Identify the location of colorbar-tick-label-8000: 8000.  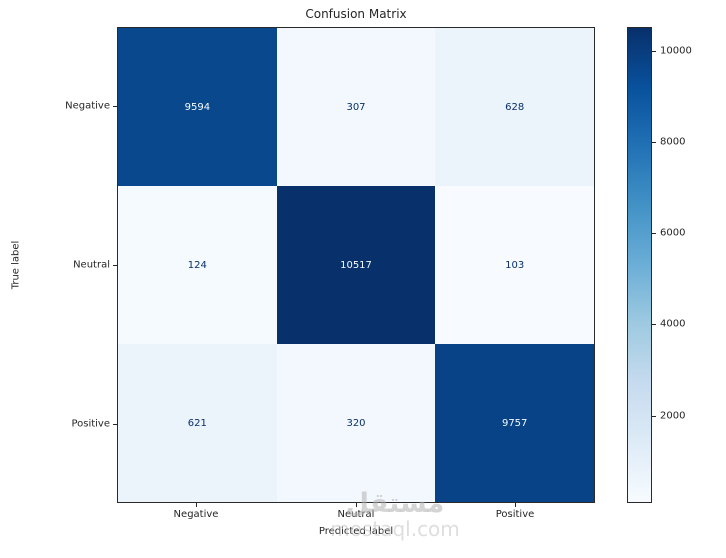
(673, 142).